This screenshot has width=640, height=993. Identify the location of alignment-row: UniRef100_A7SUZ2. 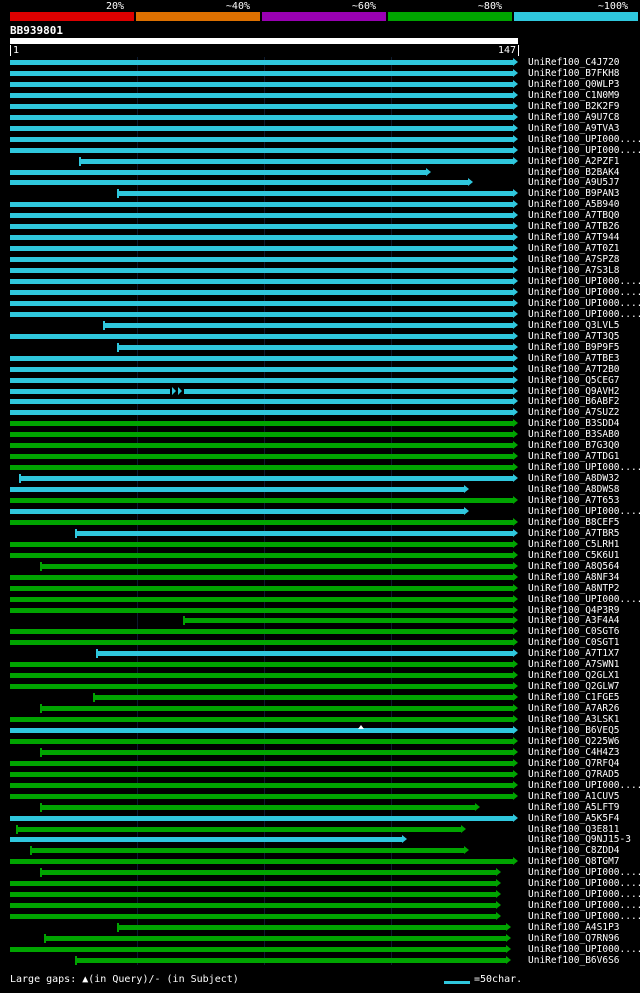
(320, 412).